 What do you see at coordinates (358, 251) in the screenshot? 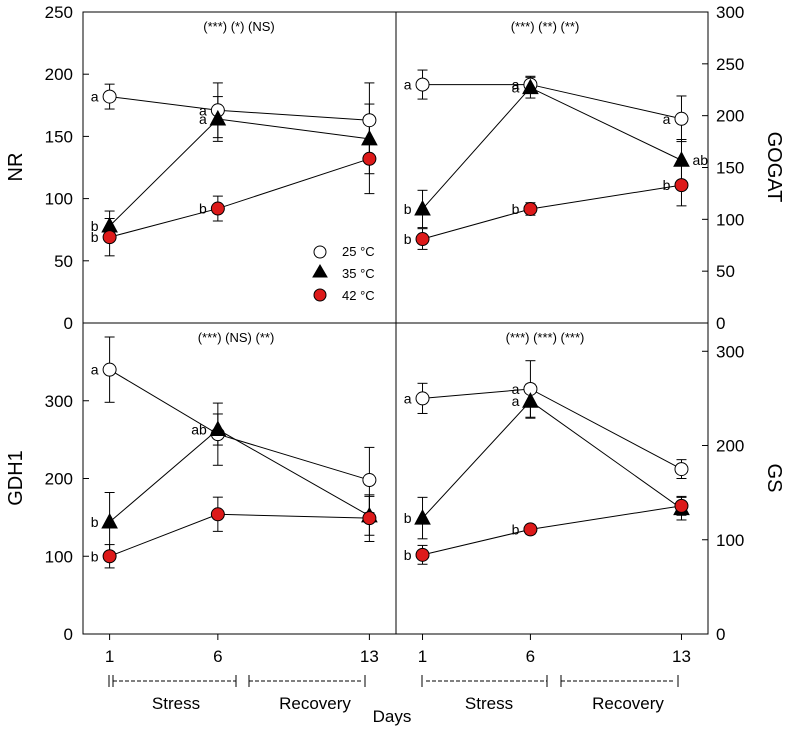
I see `legend-label-25c: 25 °C` at bounding box center [358, 251].